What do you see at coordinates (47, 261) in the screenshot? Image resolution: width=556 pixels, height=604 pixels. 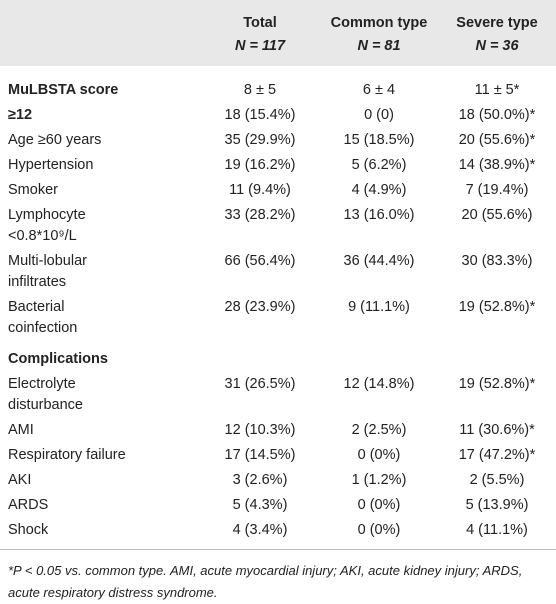 I see `row-label-line: Multi-lobular` at bounding box center [47, 261].